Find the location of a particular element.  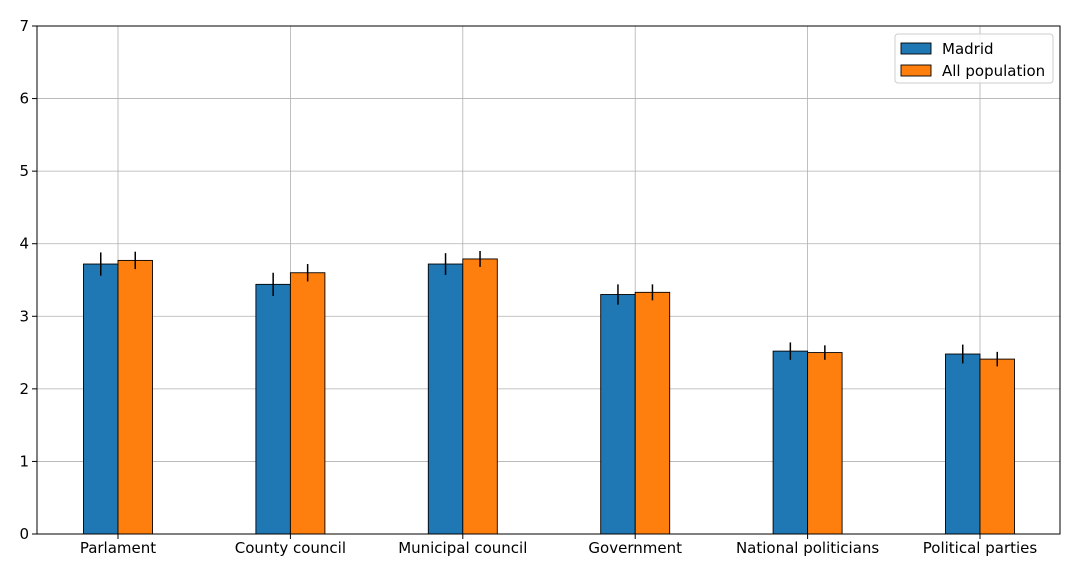

y-tick-label: 5 is located at coordinates (24, 171).